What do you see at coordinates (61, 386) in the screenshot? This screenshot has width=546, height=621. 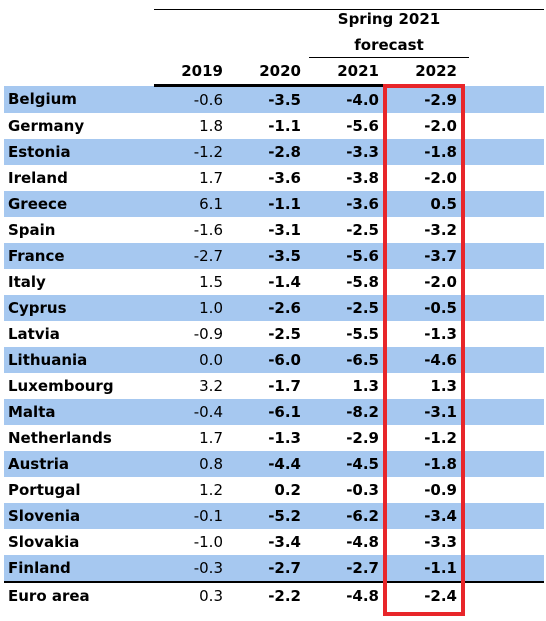 I see `country-name: Luxembourg` at bounding box center [61, 386].